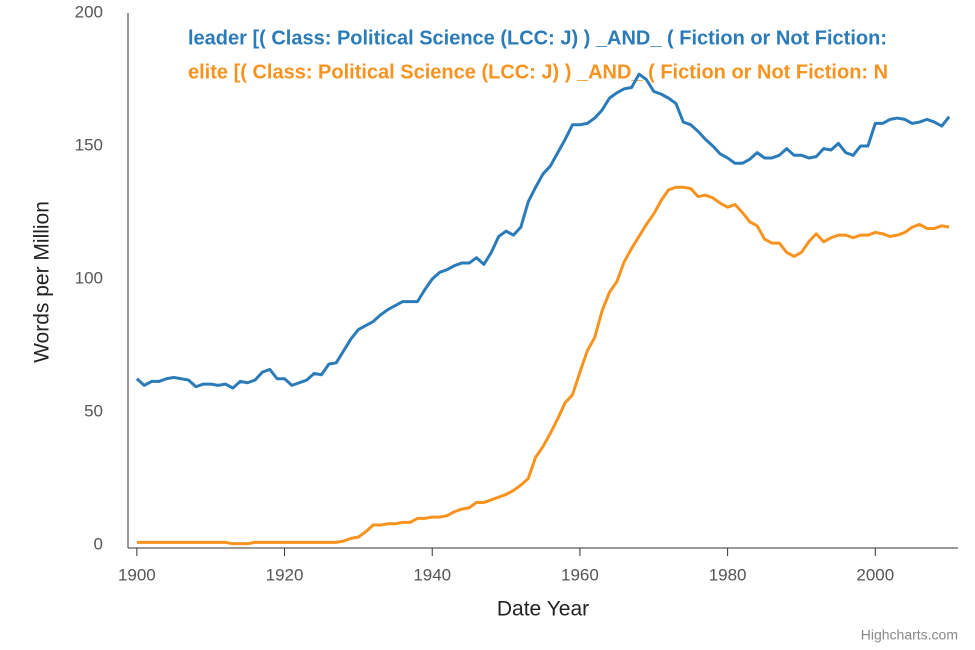 The height and width of the screenshot is (650, 975). I want to click on x-tick-label: 1960, so click(580, 574).